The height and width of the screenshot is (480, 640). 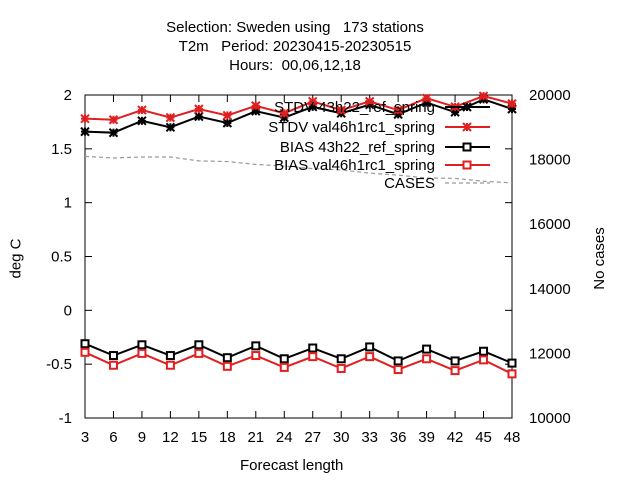 What do you see at coordinates (426, 437) in the screenshot?
I see `x-tick-label: 39` at bounding box center [426, 437].